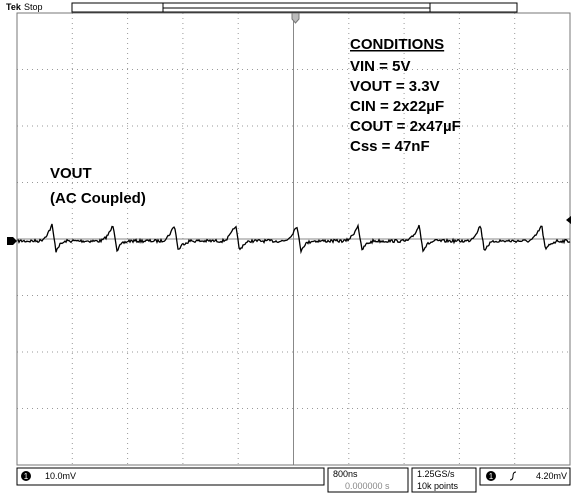  What do you see at coordinates (397, 106) in the screenshot?
I see `condition-line: CIN = 2x22µF` at bounding box center [397, 106].